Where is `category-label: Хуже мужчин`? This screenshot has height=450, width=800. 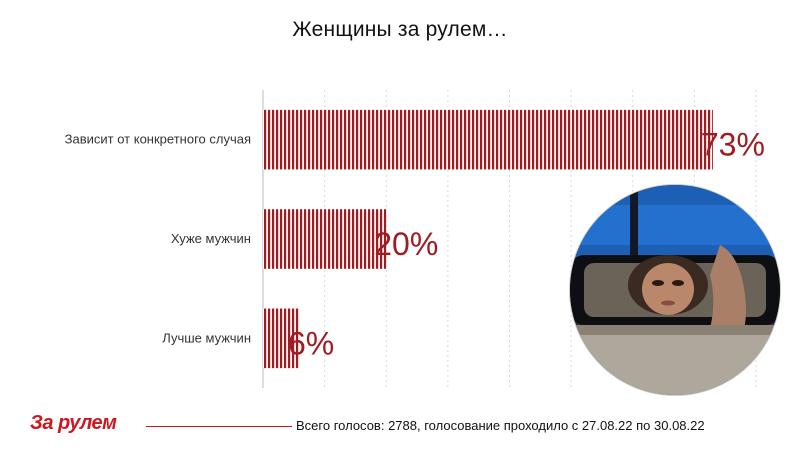
category-label: Хуже мужчин is located at coordinates (211, 238).